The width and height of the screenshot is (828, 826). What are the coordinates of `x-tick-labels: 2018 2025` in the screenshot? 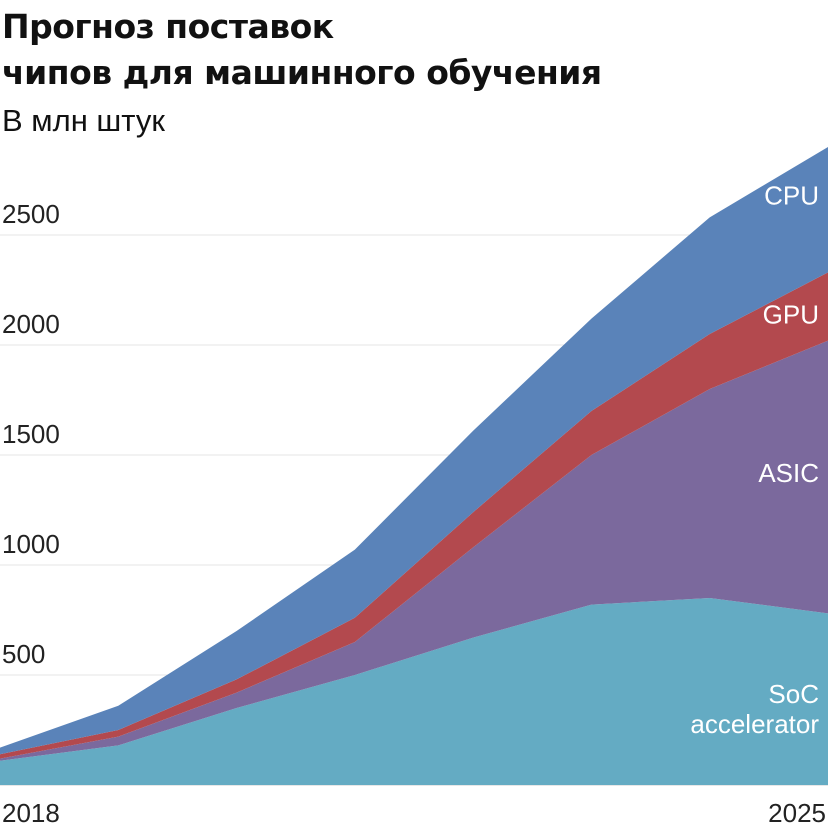 It's located at (414, 812).